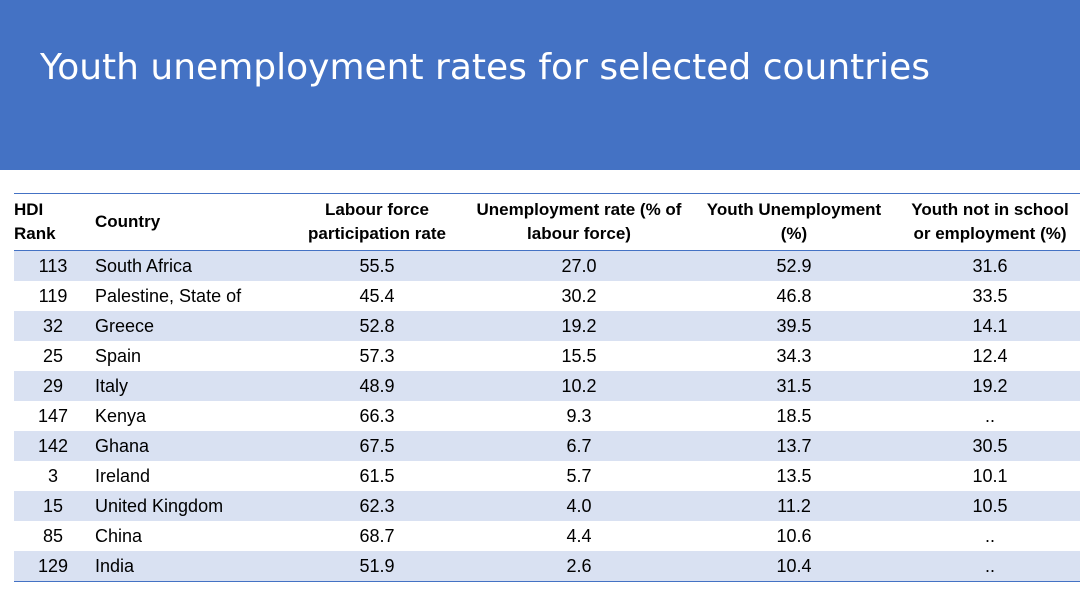  Describe the element at coordinates (794, 446) in the screenshot. I see `cell-youth-unemployment: 13.7` at that location.